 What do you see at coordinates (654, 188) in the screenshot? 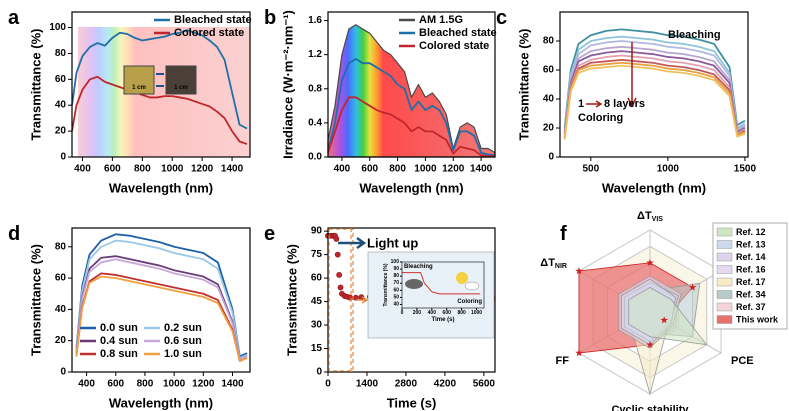
I see `x-axis-title: Wavelength (nm)` at bounding box center [654, 188].